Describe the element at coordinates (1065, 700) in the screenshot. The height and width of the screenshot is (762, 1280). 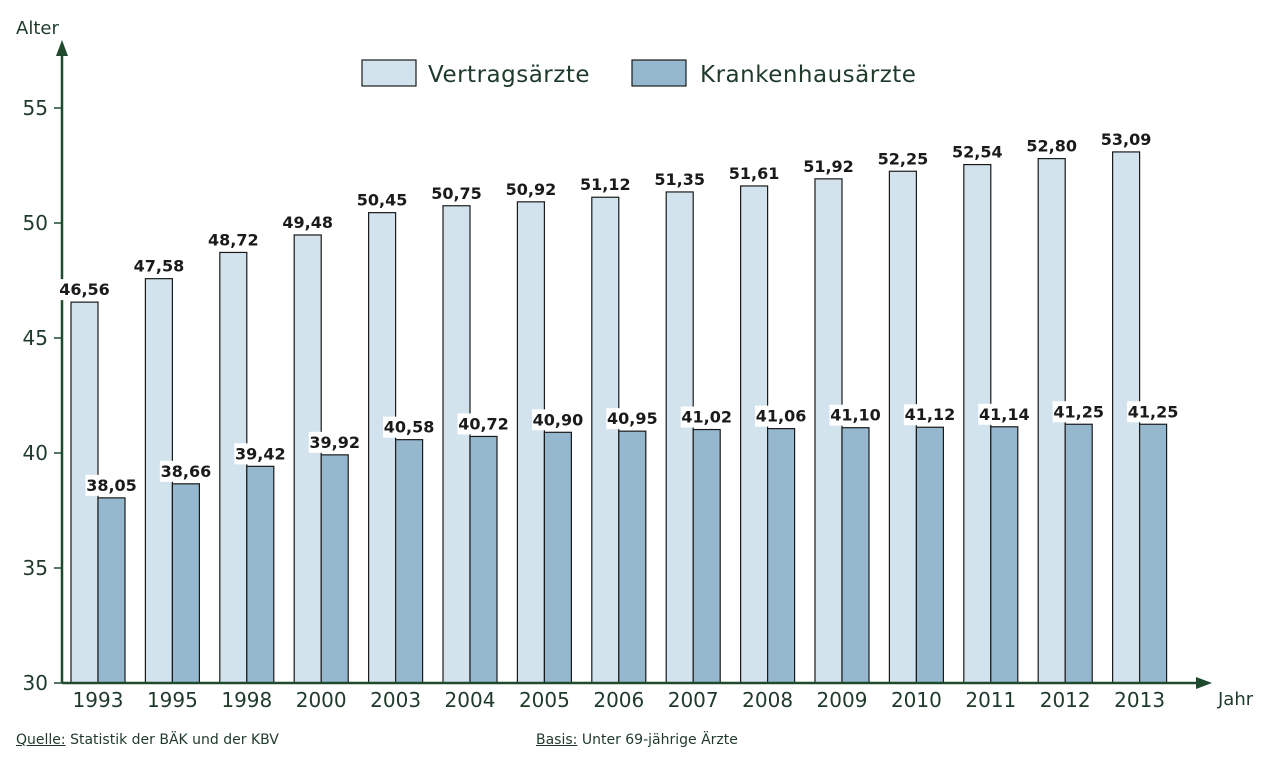
I see `x-tick-label: 2012` at that location.